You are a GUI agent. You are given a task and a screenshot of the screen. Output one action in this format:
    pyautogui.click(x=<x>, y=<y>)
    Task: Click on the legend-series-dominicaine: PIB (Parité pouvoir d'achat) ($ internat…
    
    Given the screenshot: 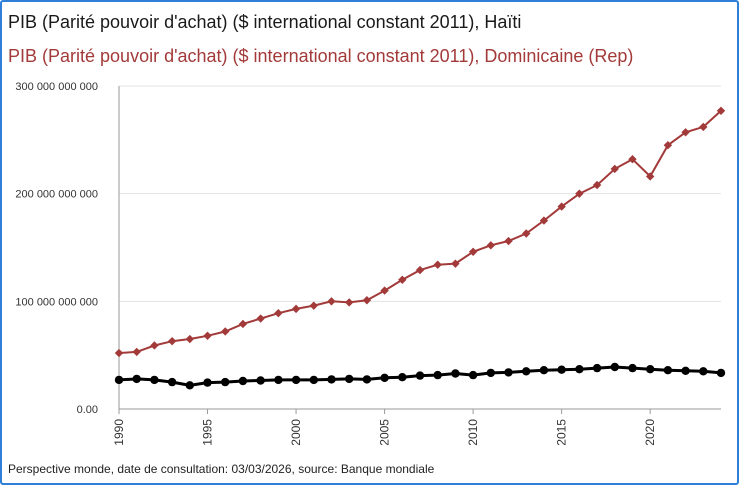 What is the action you would take?
    pyautogui.click(x=321, y=56)
    